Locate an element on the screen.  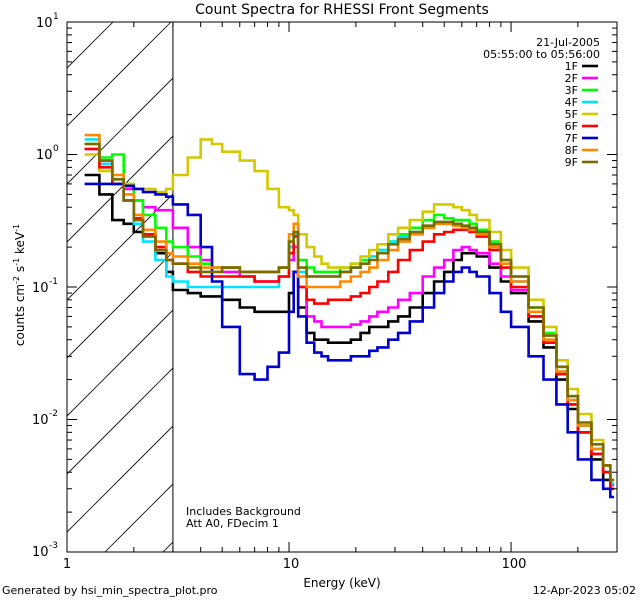
generated-by-label: Generated by hsi_min_spectra_plot.pro is located at coordinates (110, 590).